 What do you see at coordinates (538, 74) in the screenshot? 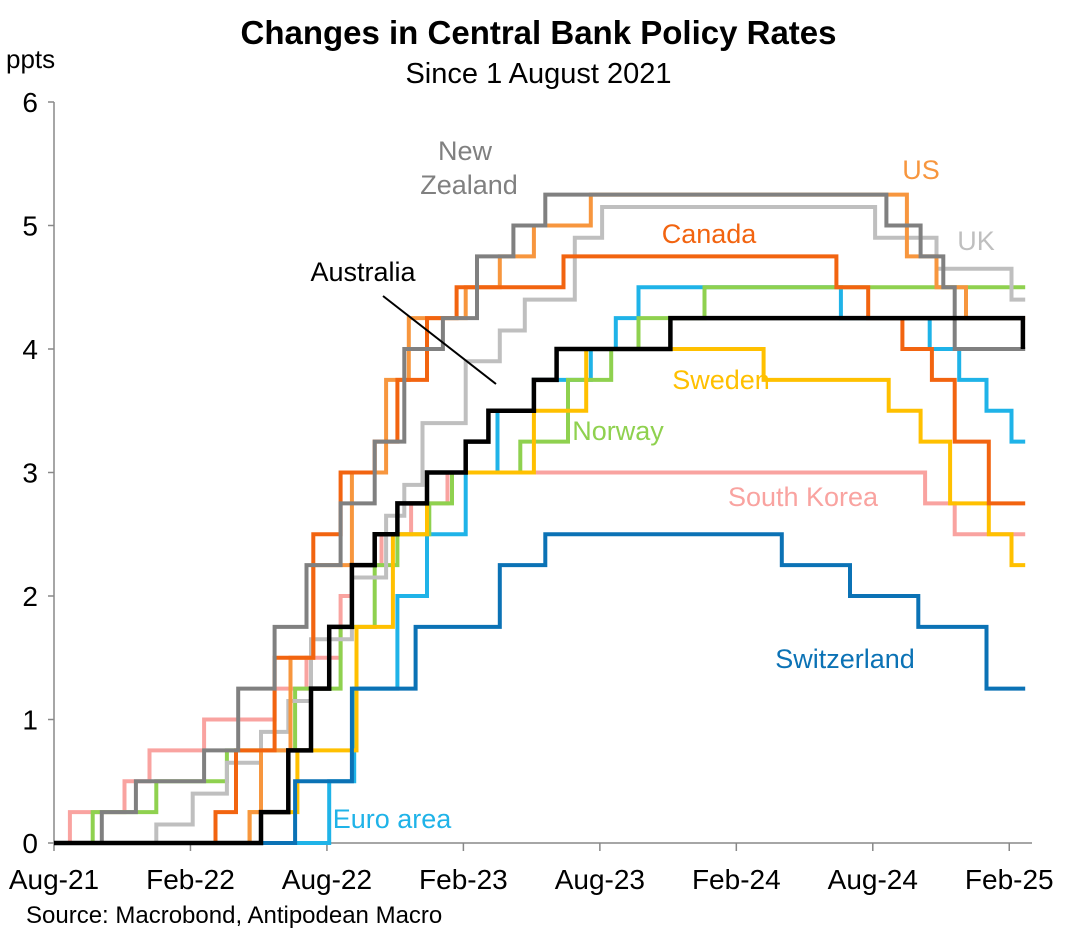
I see `chart-subtitle: Since 1 August 2021` at bounding box center [538, 74].